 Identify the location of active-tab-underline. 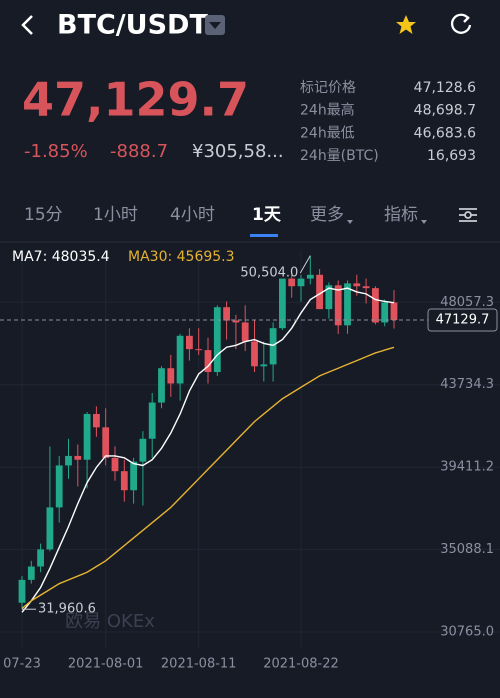
(264, 235).